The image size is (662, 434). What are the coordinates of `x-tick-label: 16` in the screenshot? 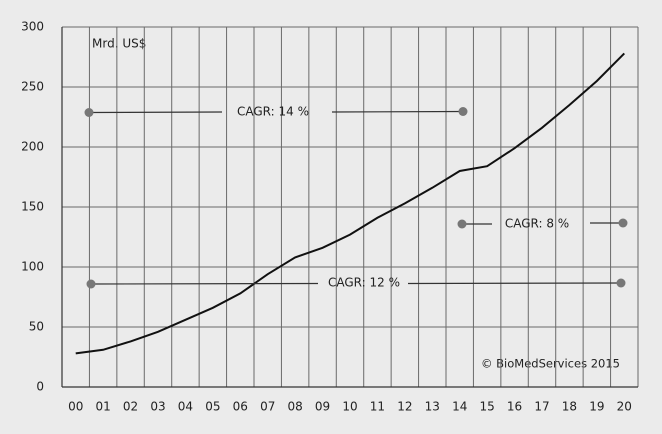 It's located at (514, 407).